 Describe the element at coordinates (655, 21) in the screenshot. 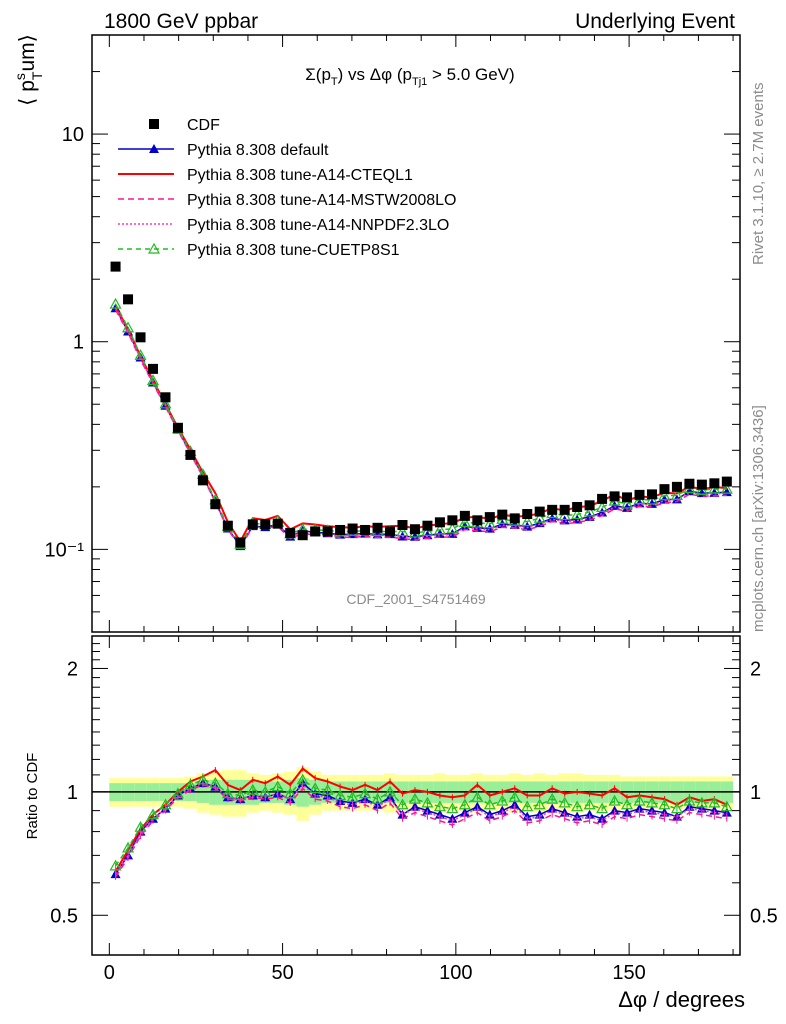

I see `header-right: Underlying Event` at that location.